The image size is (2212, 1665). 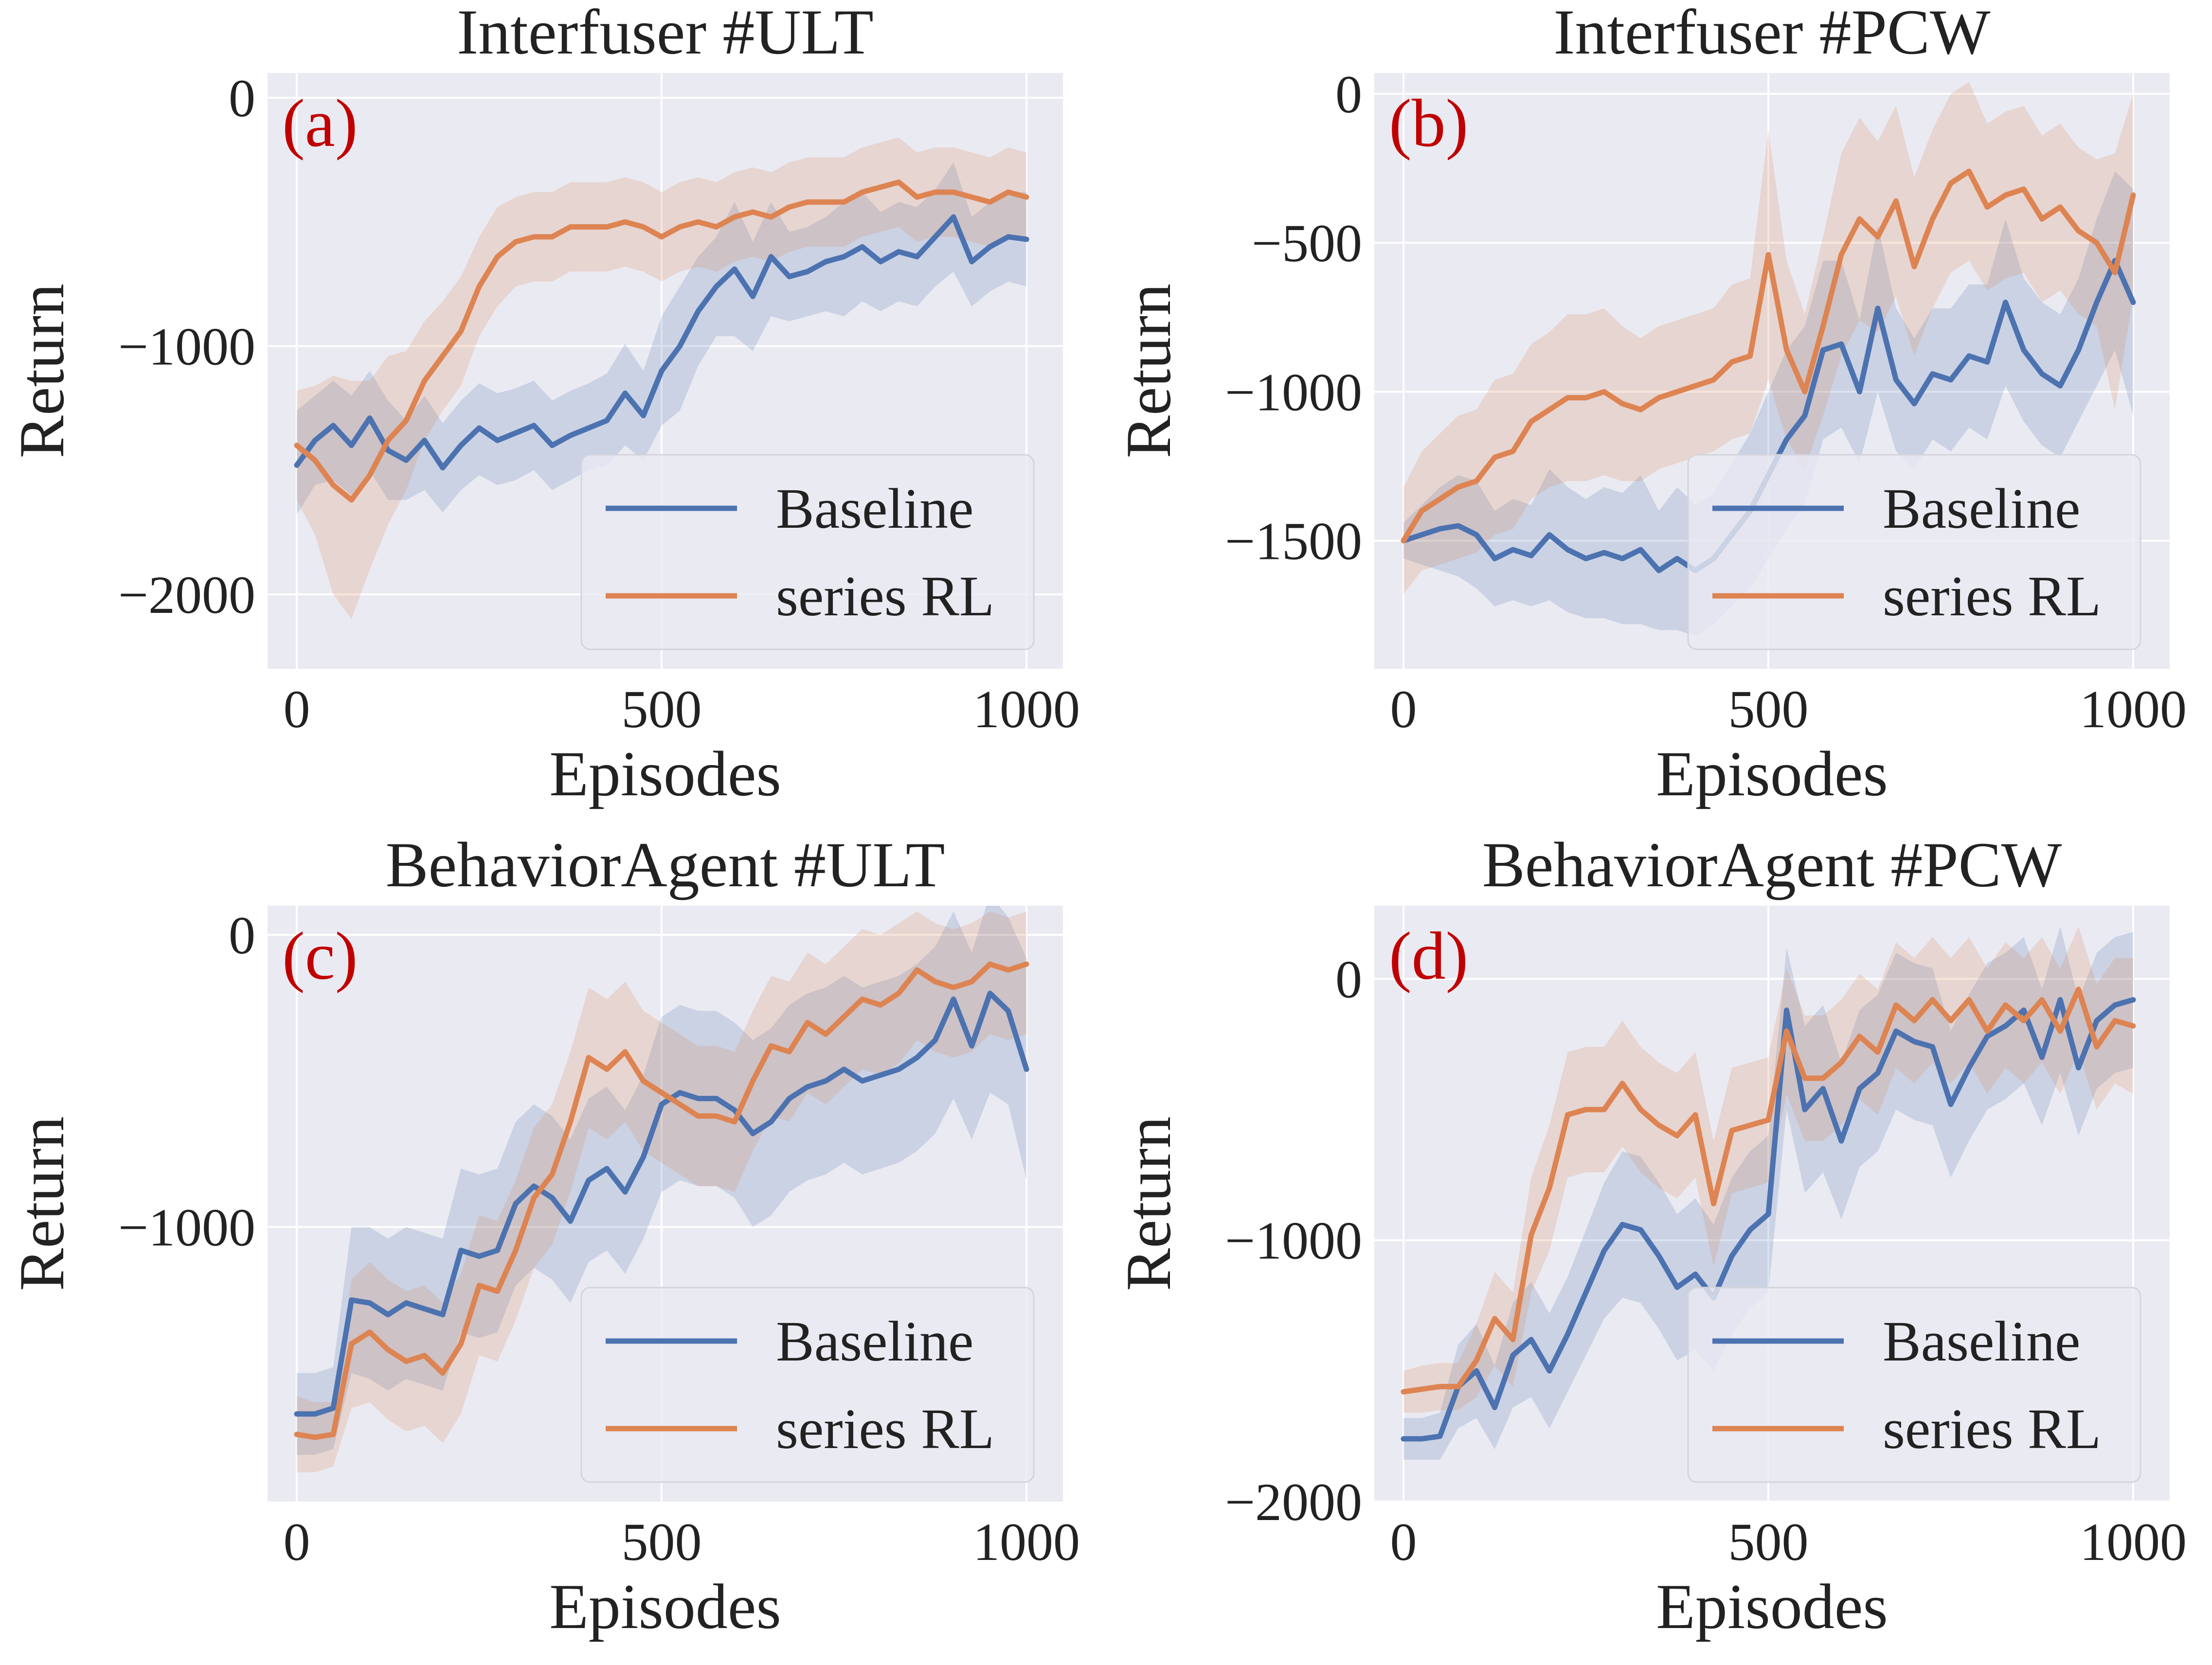 What do you see at coordinates (1403, 709) in the screenshot?
I see `chart-1-xtick-0: 0` at bounding box center [1403, 709].